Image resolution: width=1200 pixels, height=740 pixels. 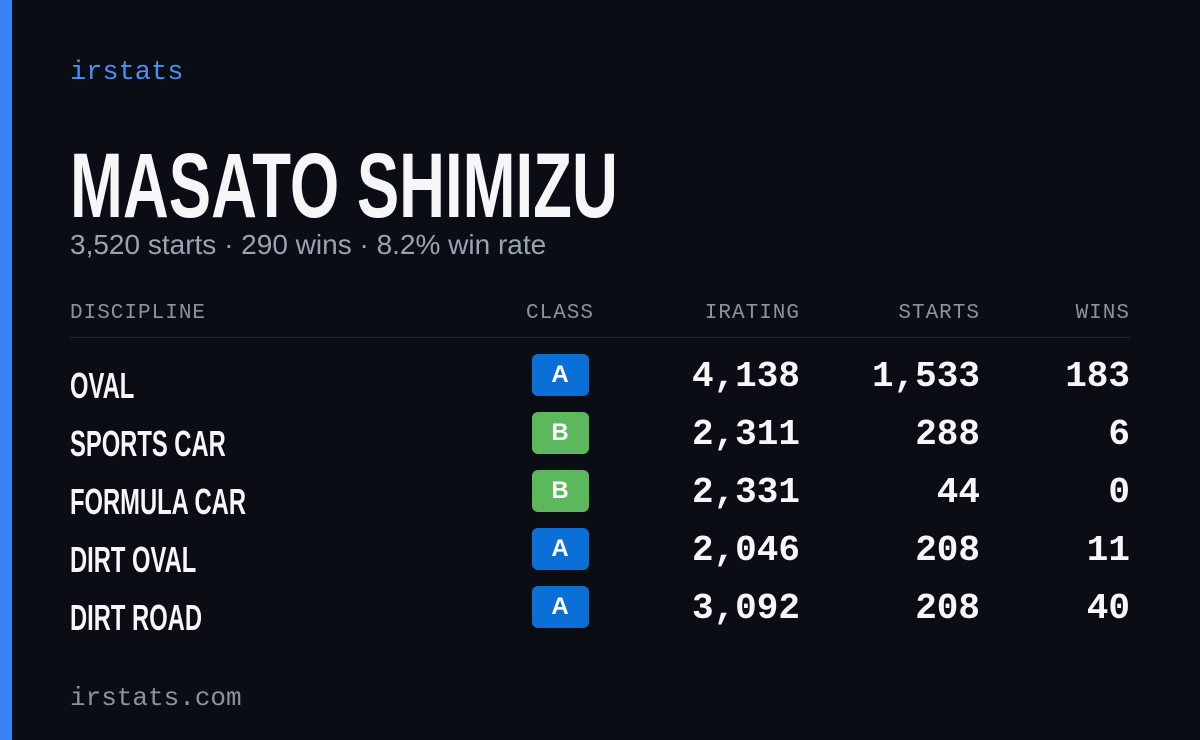 I want to click on wins: 183, so click(x=1097, y=376).